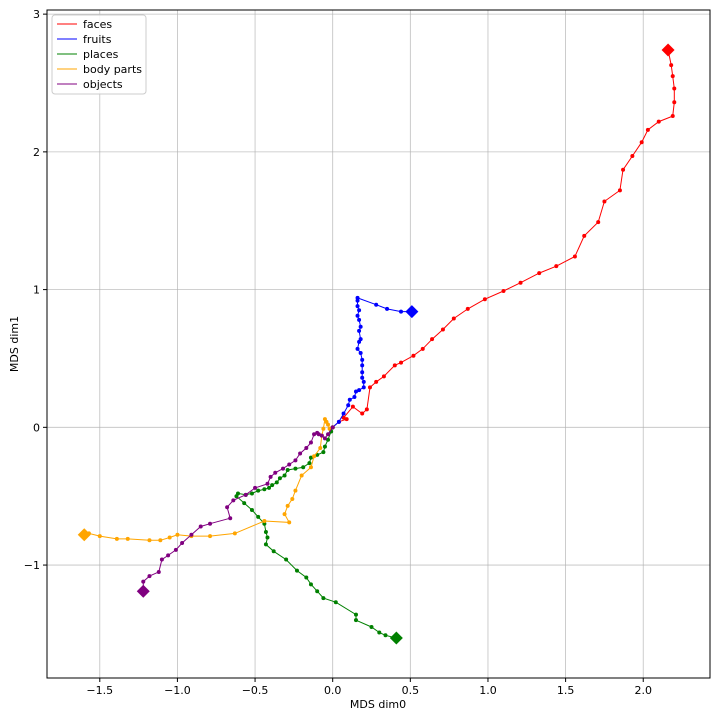 The image size is (720, 720). I want to click on x-axis-label: MDS dim0, so click(378, 704).